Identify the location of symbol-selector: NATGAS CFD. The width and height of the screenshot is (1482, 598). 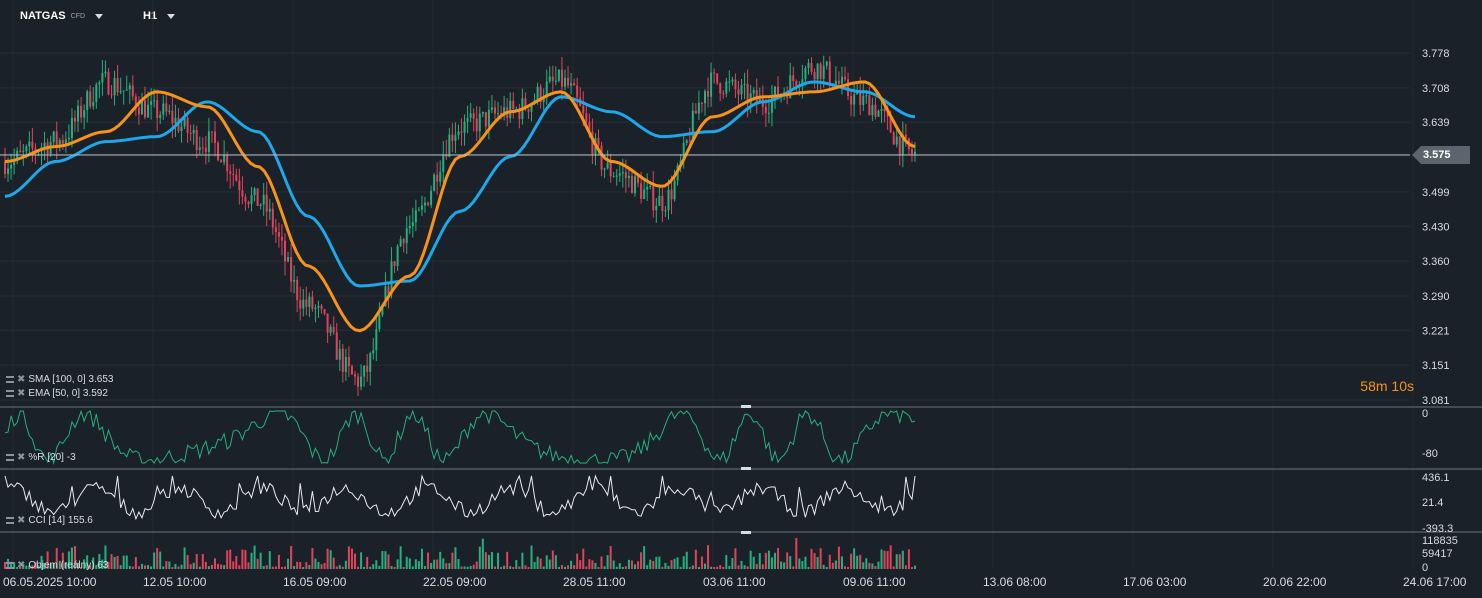
(62, 16).